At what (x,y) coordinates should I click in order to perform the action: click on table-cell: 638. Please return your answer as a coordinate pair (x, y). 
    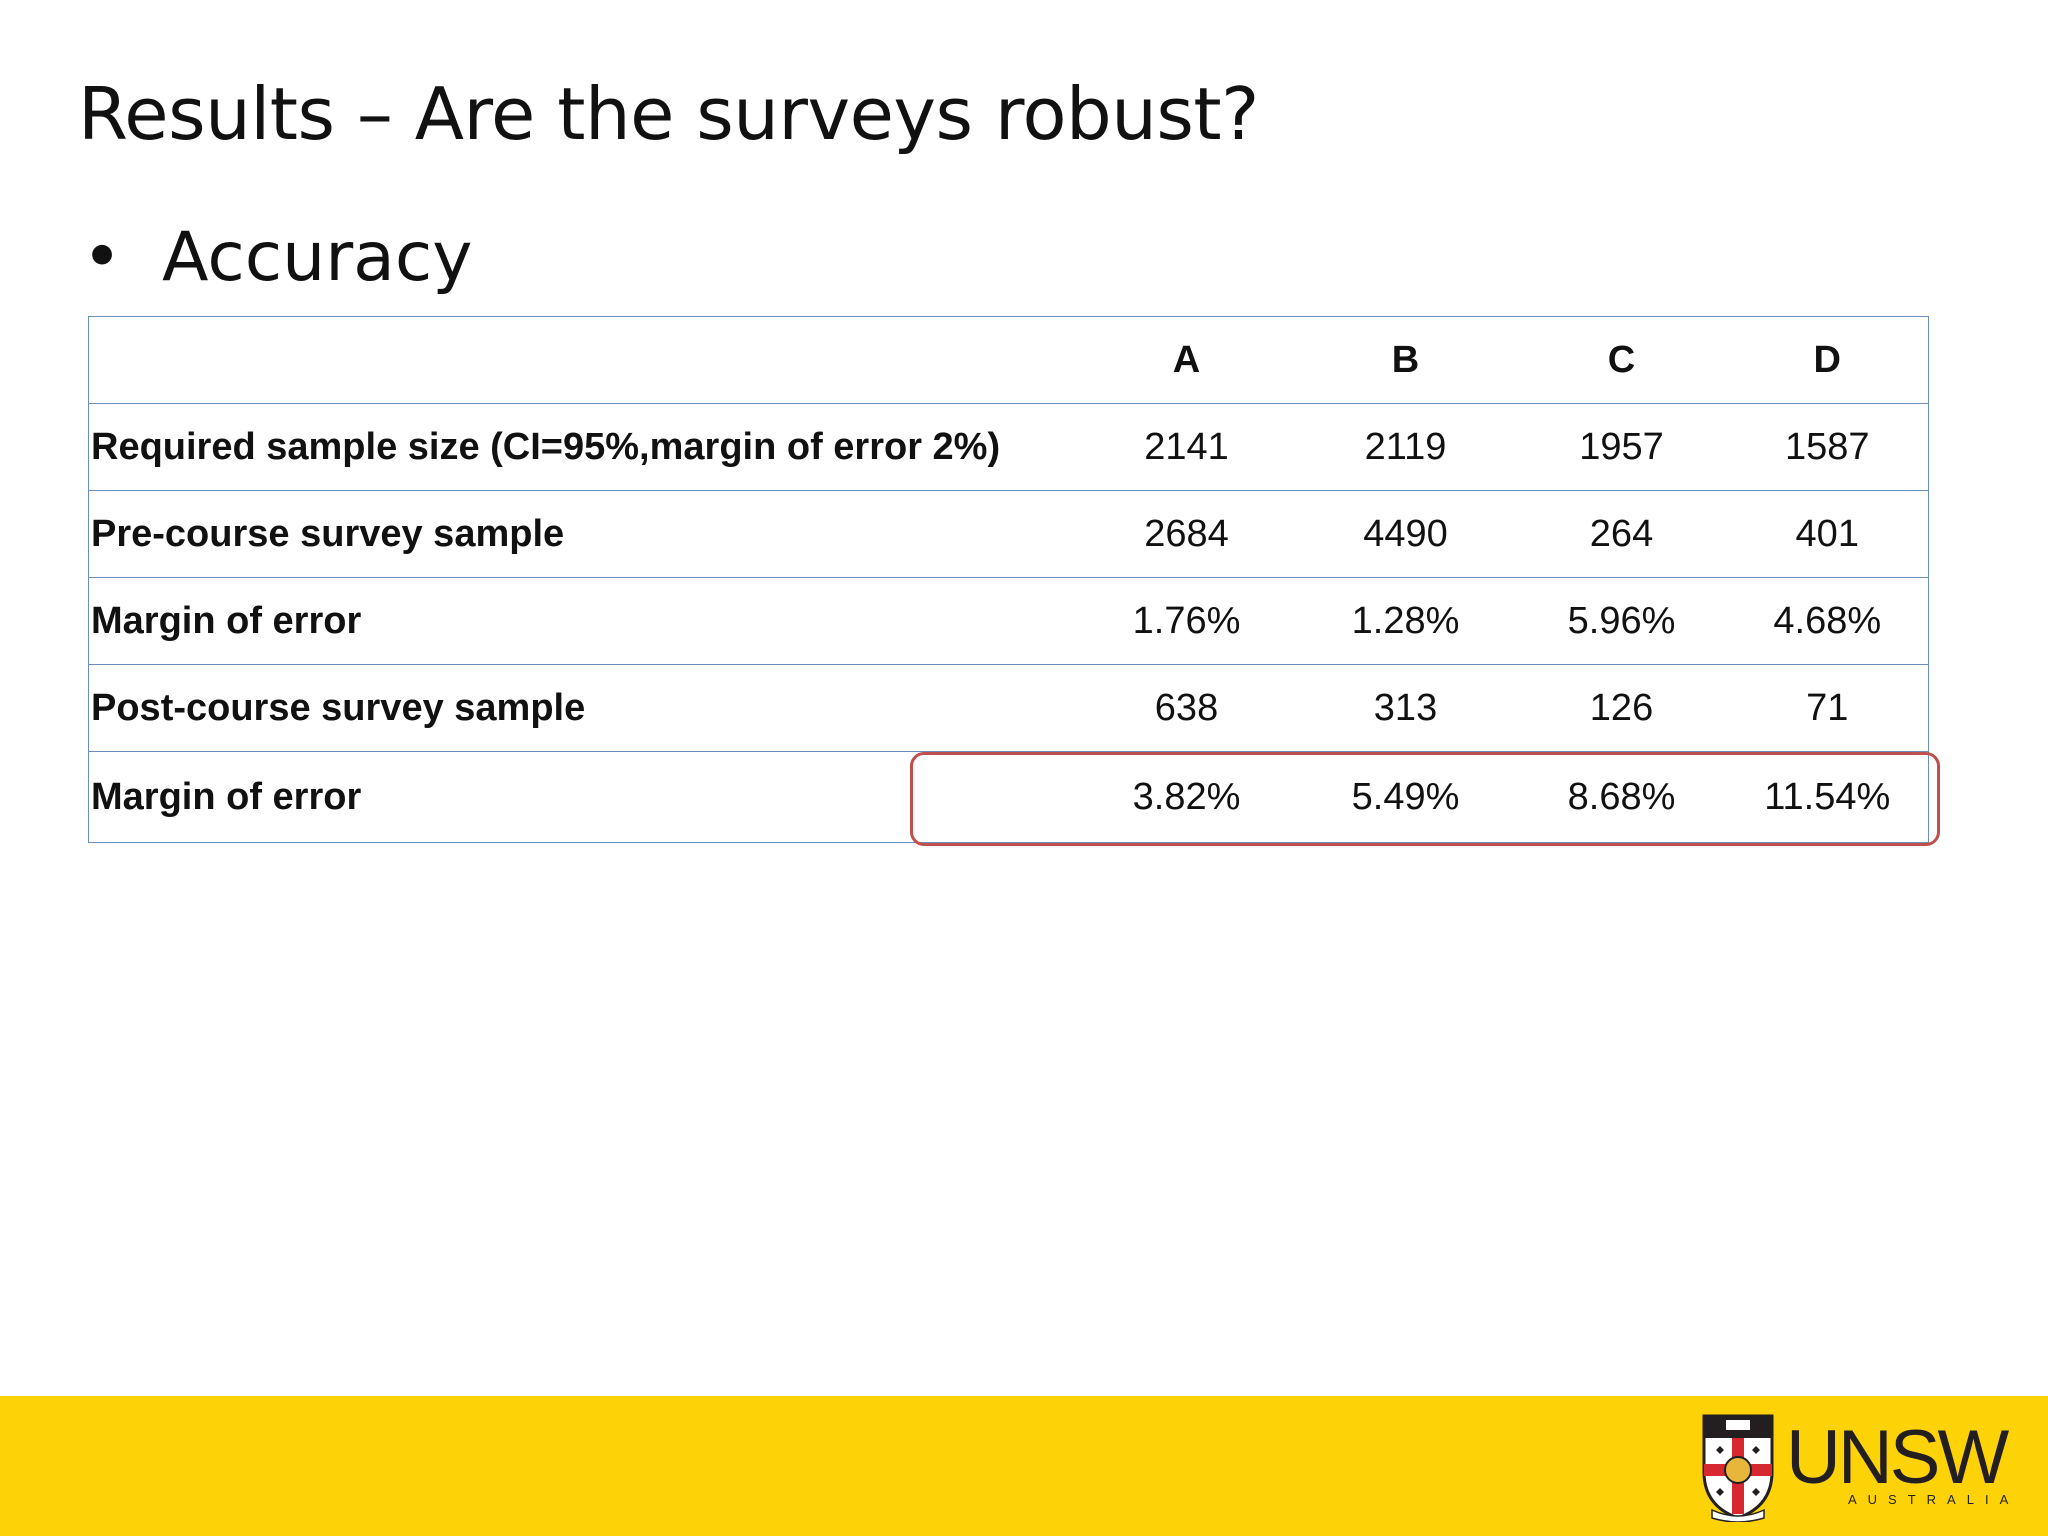
    Looking at the image, I should click on (1186, 708).